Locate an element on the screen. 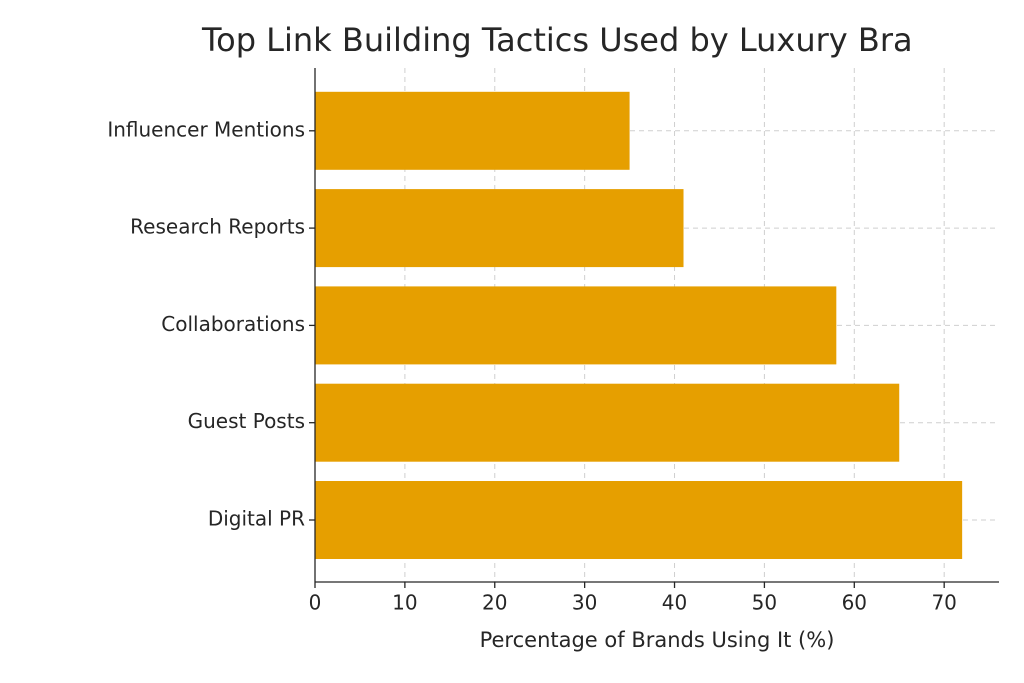  x-tick-label: 60 is located at coordinates (854, 603).